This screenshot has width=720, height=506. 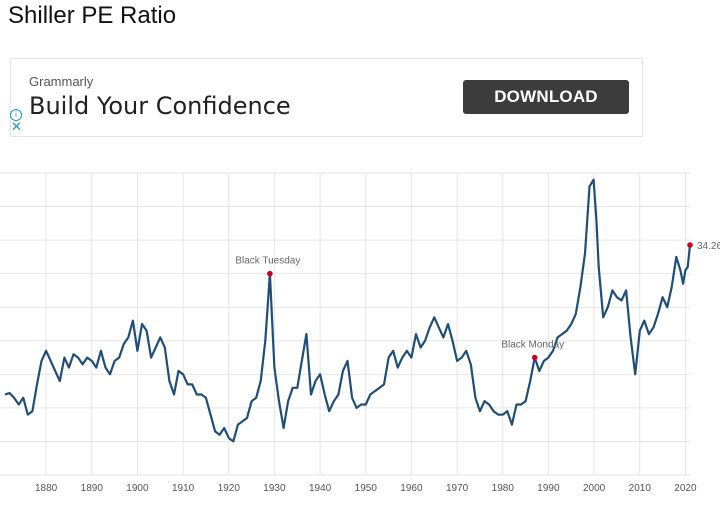 I want to click on last-value-label: 34.26, so click(x=708, y=246).